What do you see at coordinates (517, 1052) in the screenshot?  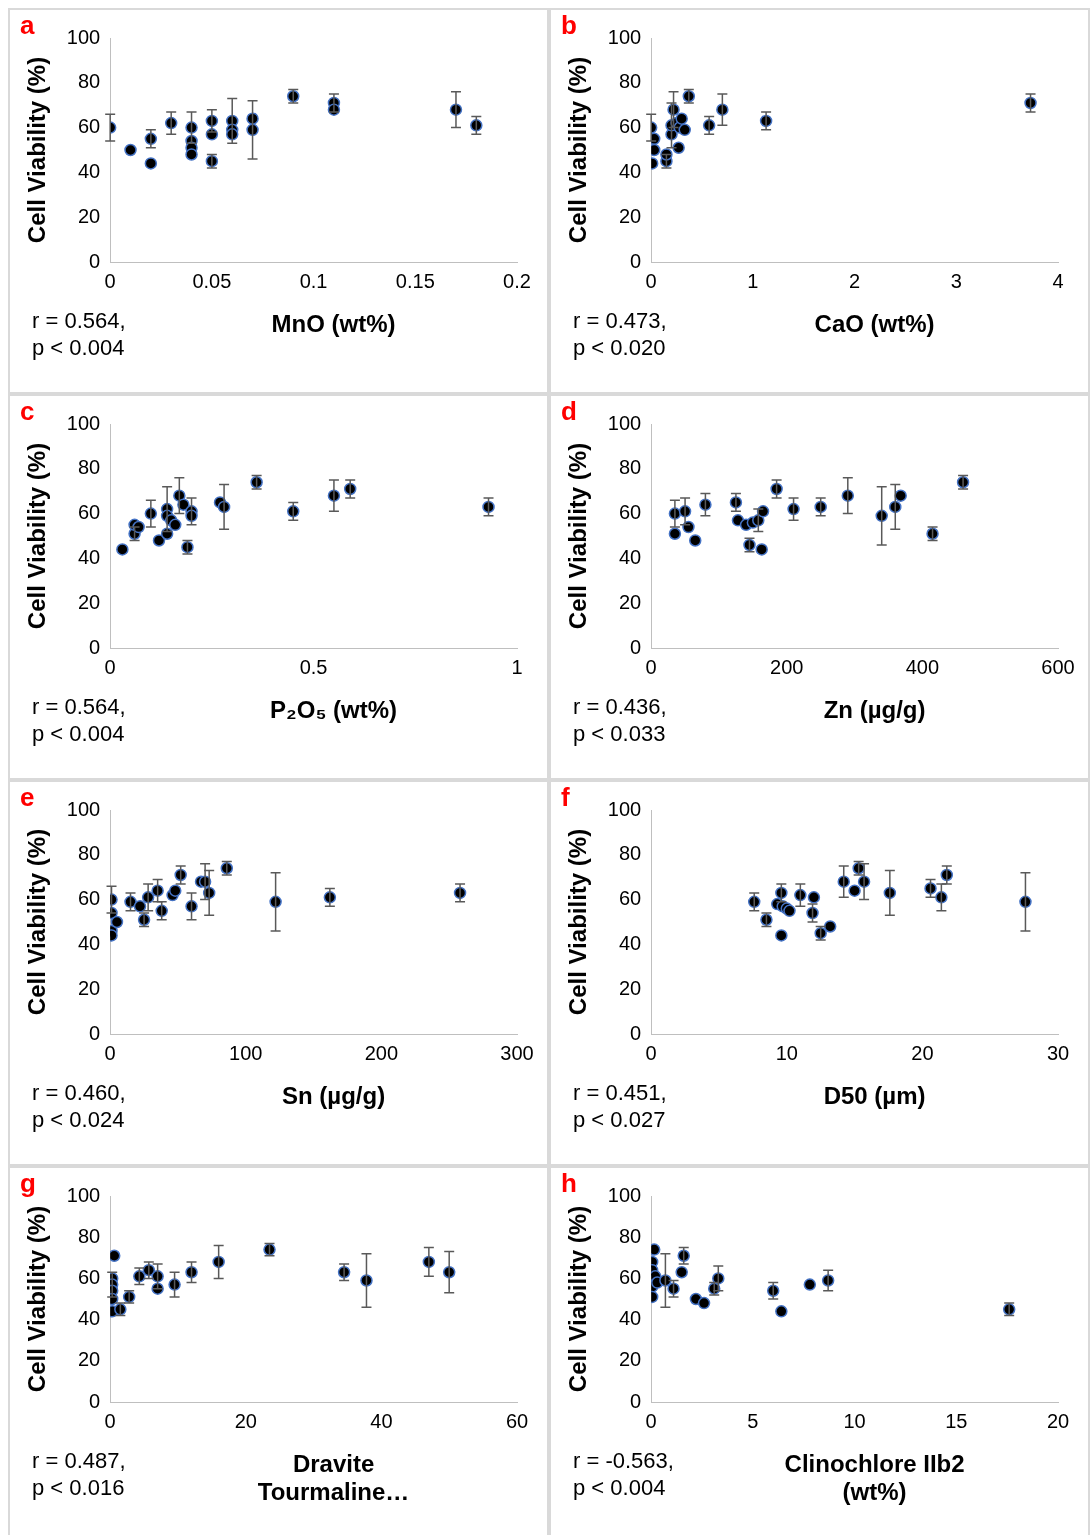 I see `x-tick-label: 300` at bounding box center [517, 1052].